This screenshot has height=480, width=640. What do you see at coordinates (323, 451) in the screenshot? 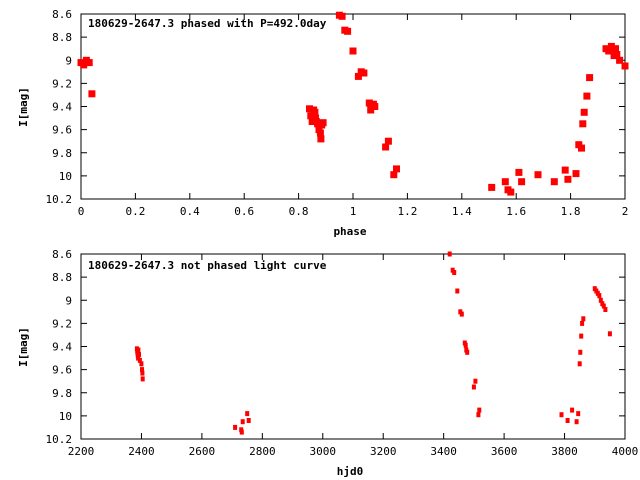
I see `unphased-x-tick-label: 3000` at bounding box center [323, 451].